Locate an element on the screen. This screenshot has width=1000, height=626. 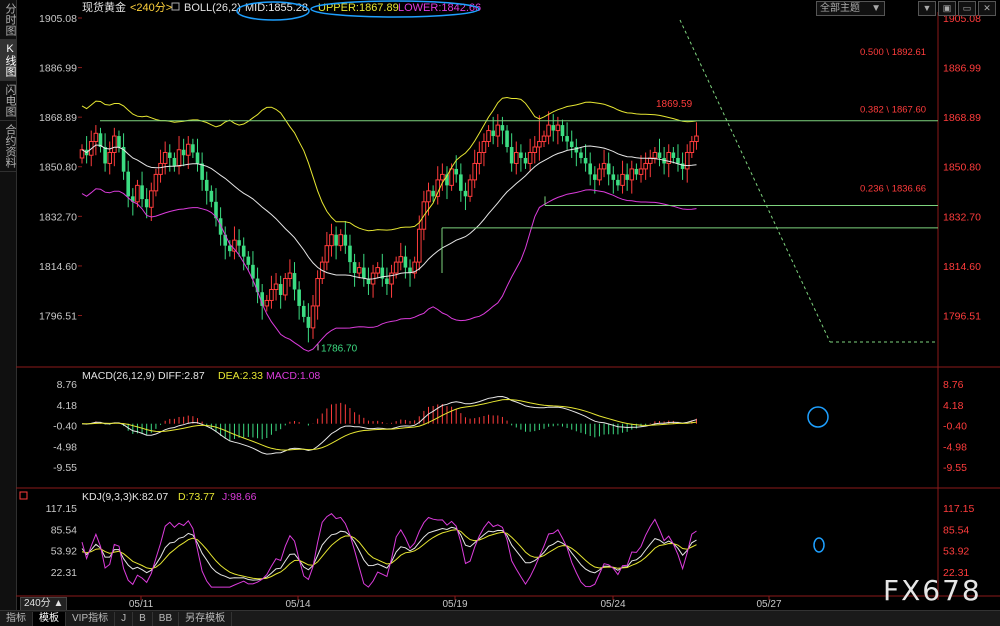
highlight-circle-mid is located at coordinates (273, 11).